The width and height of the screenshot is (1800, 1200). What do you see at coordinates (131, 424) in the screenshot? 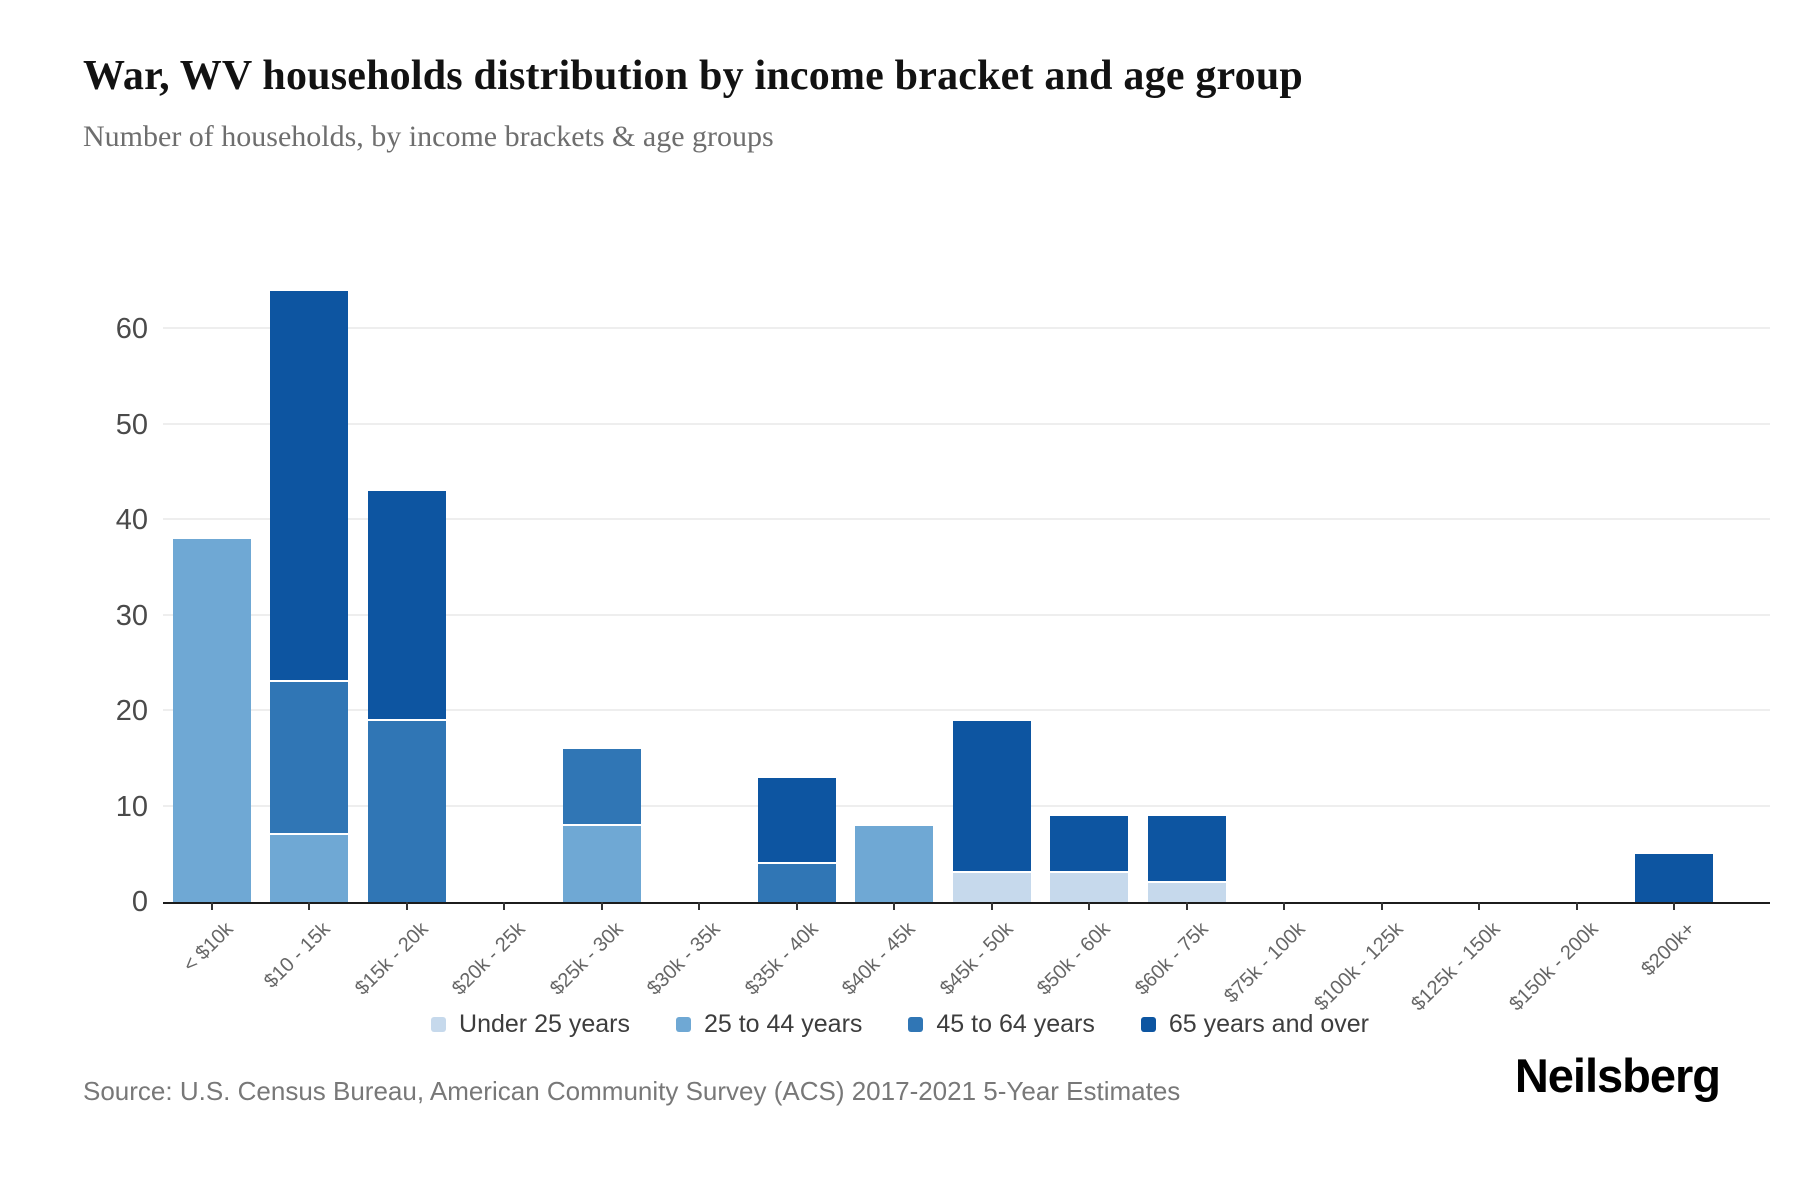
I see `y-axis-tick-label: 50` at bounding box center [131, 424].